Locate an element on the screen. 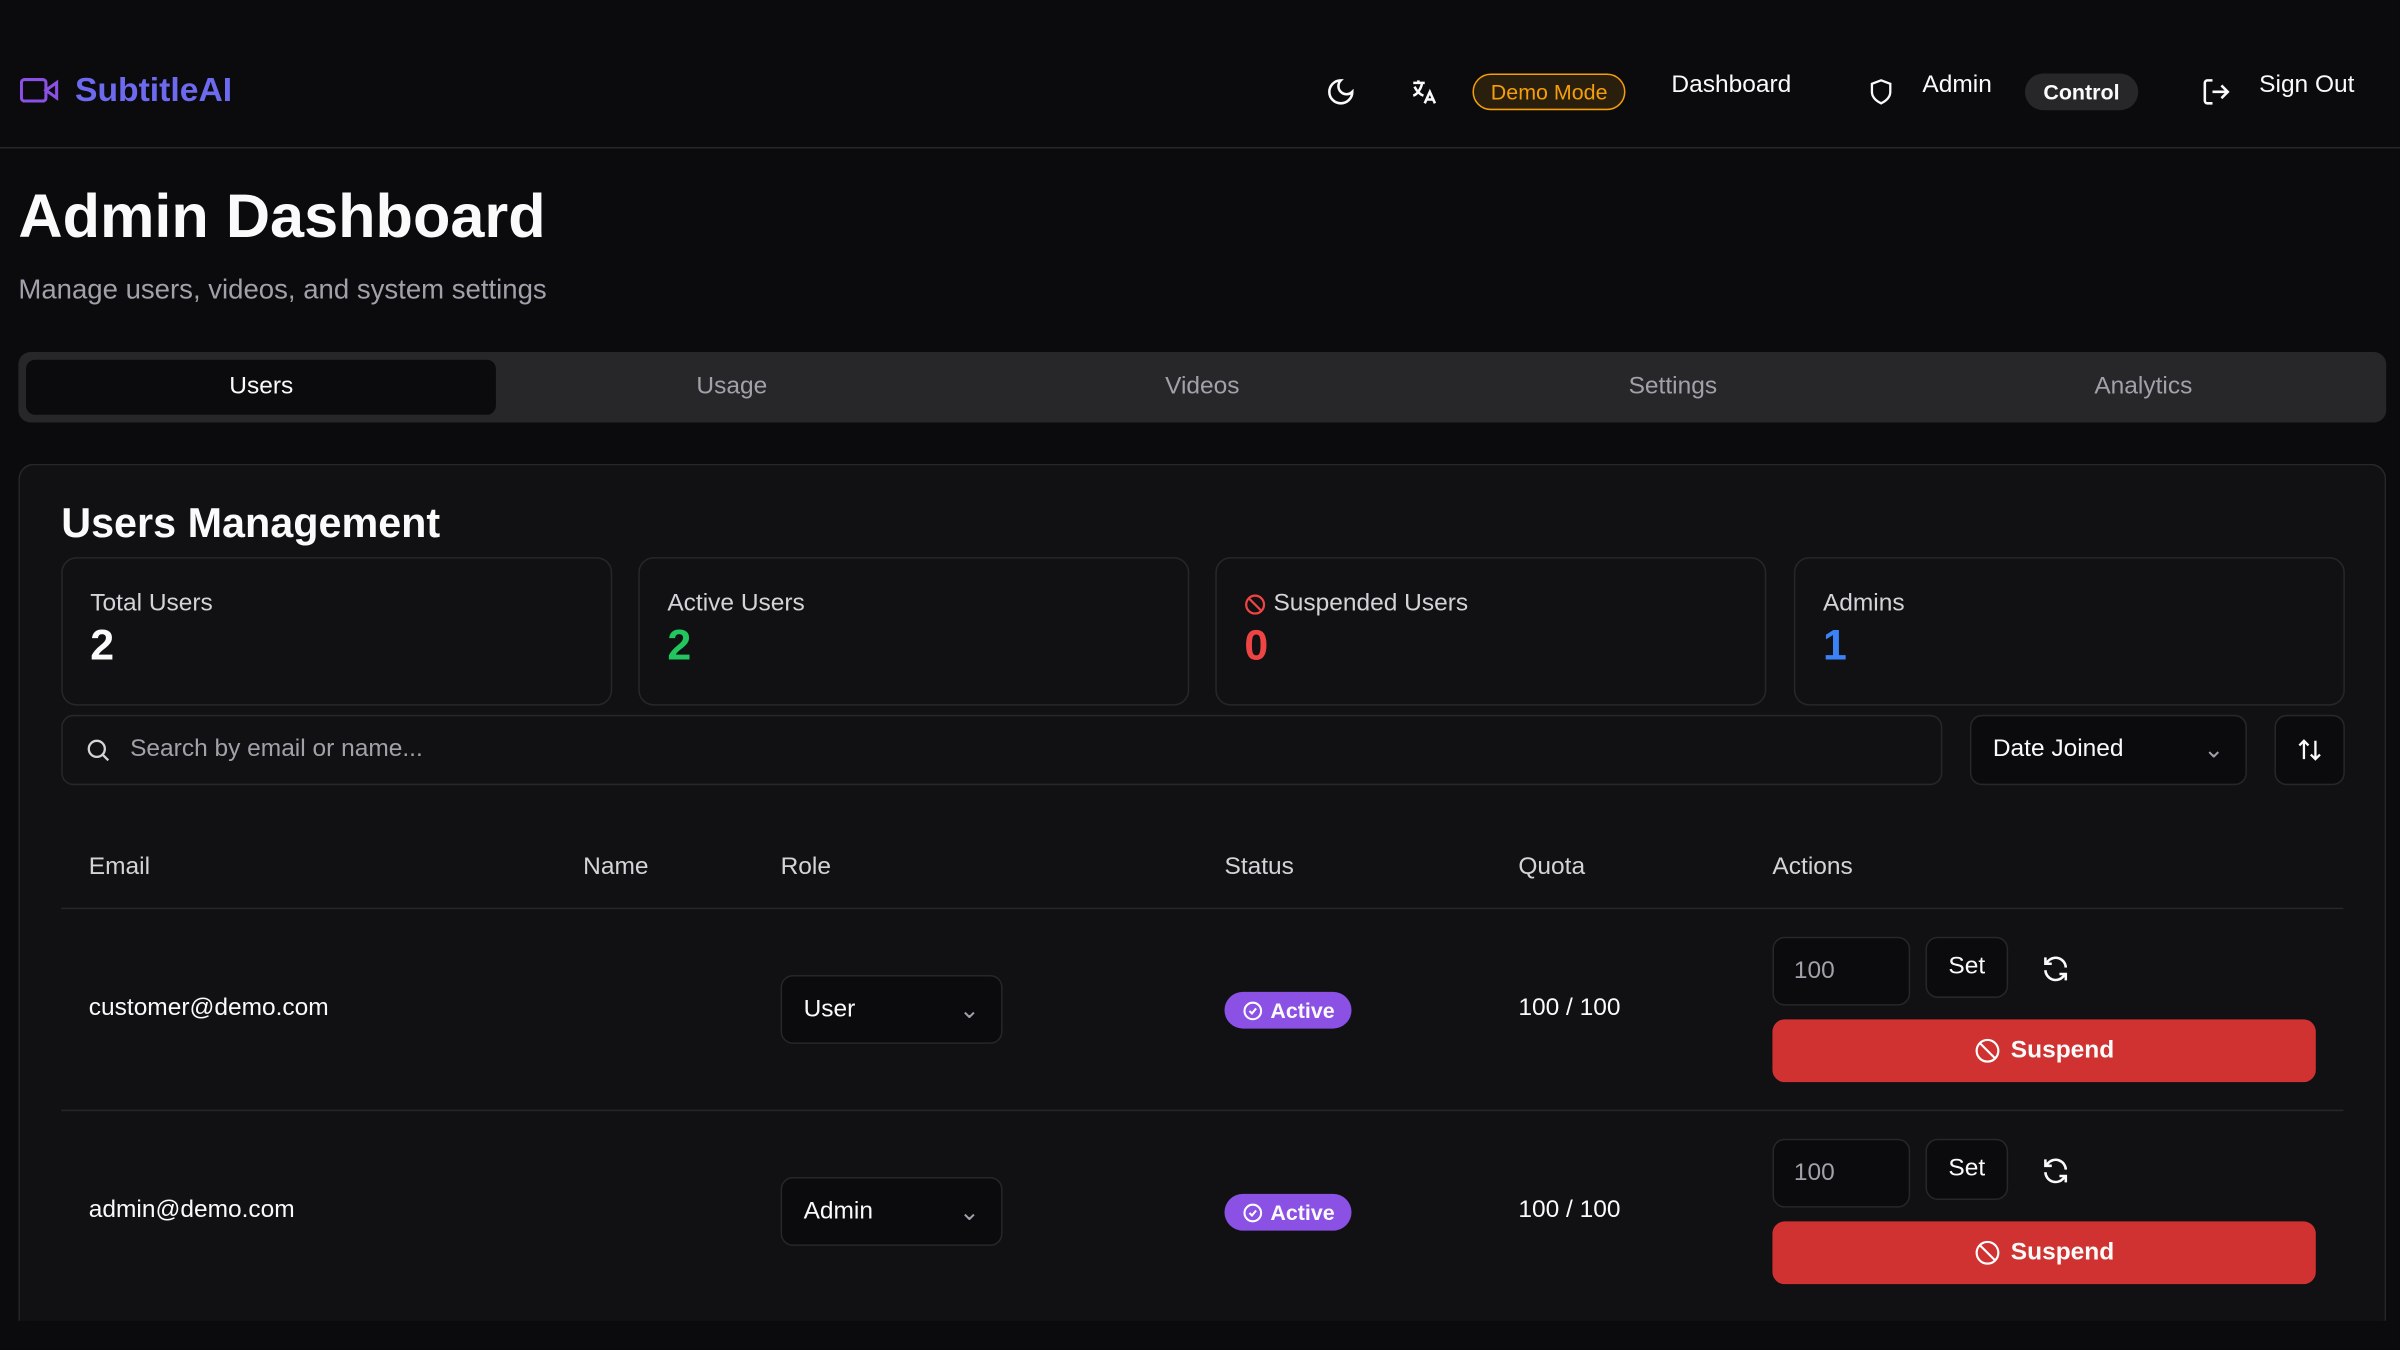 This screenshot has width=2400, height=1350. nav-dashboard: Dashboard is located at coordinates (1731, 84).